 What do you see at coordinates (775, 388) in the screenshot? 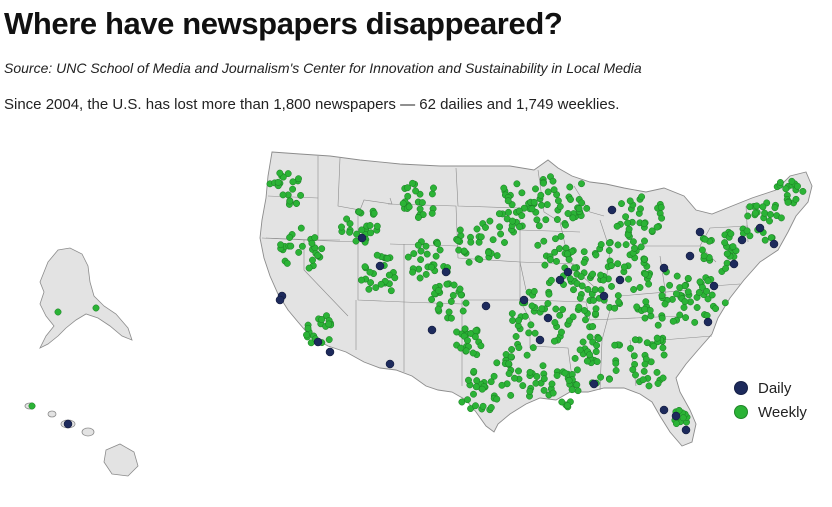
I see `legend-label-daily: Daily` at bounding box center [775, 388].